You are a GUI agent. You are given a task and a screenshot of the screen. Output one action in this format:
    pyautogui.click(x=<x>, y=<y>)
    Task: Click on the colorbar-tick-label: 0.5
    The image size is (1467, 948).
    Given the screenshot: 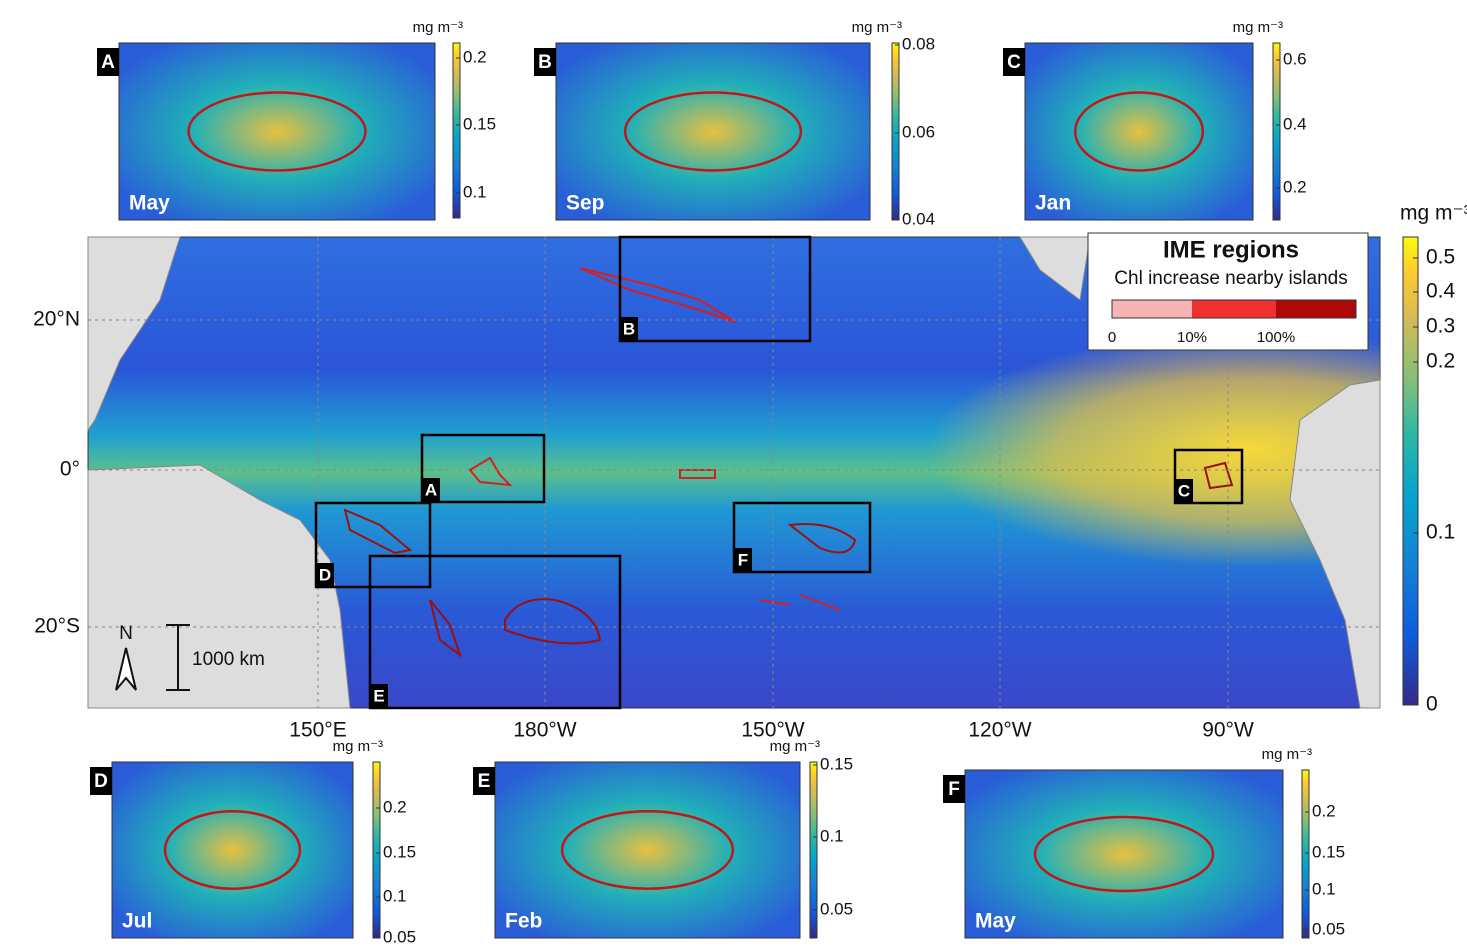 What is the action you would take?
    pyautogui.click(x=1440, y=257)
    